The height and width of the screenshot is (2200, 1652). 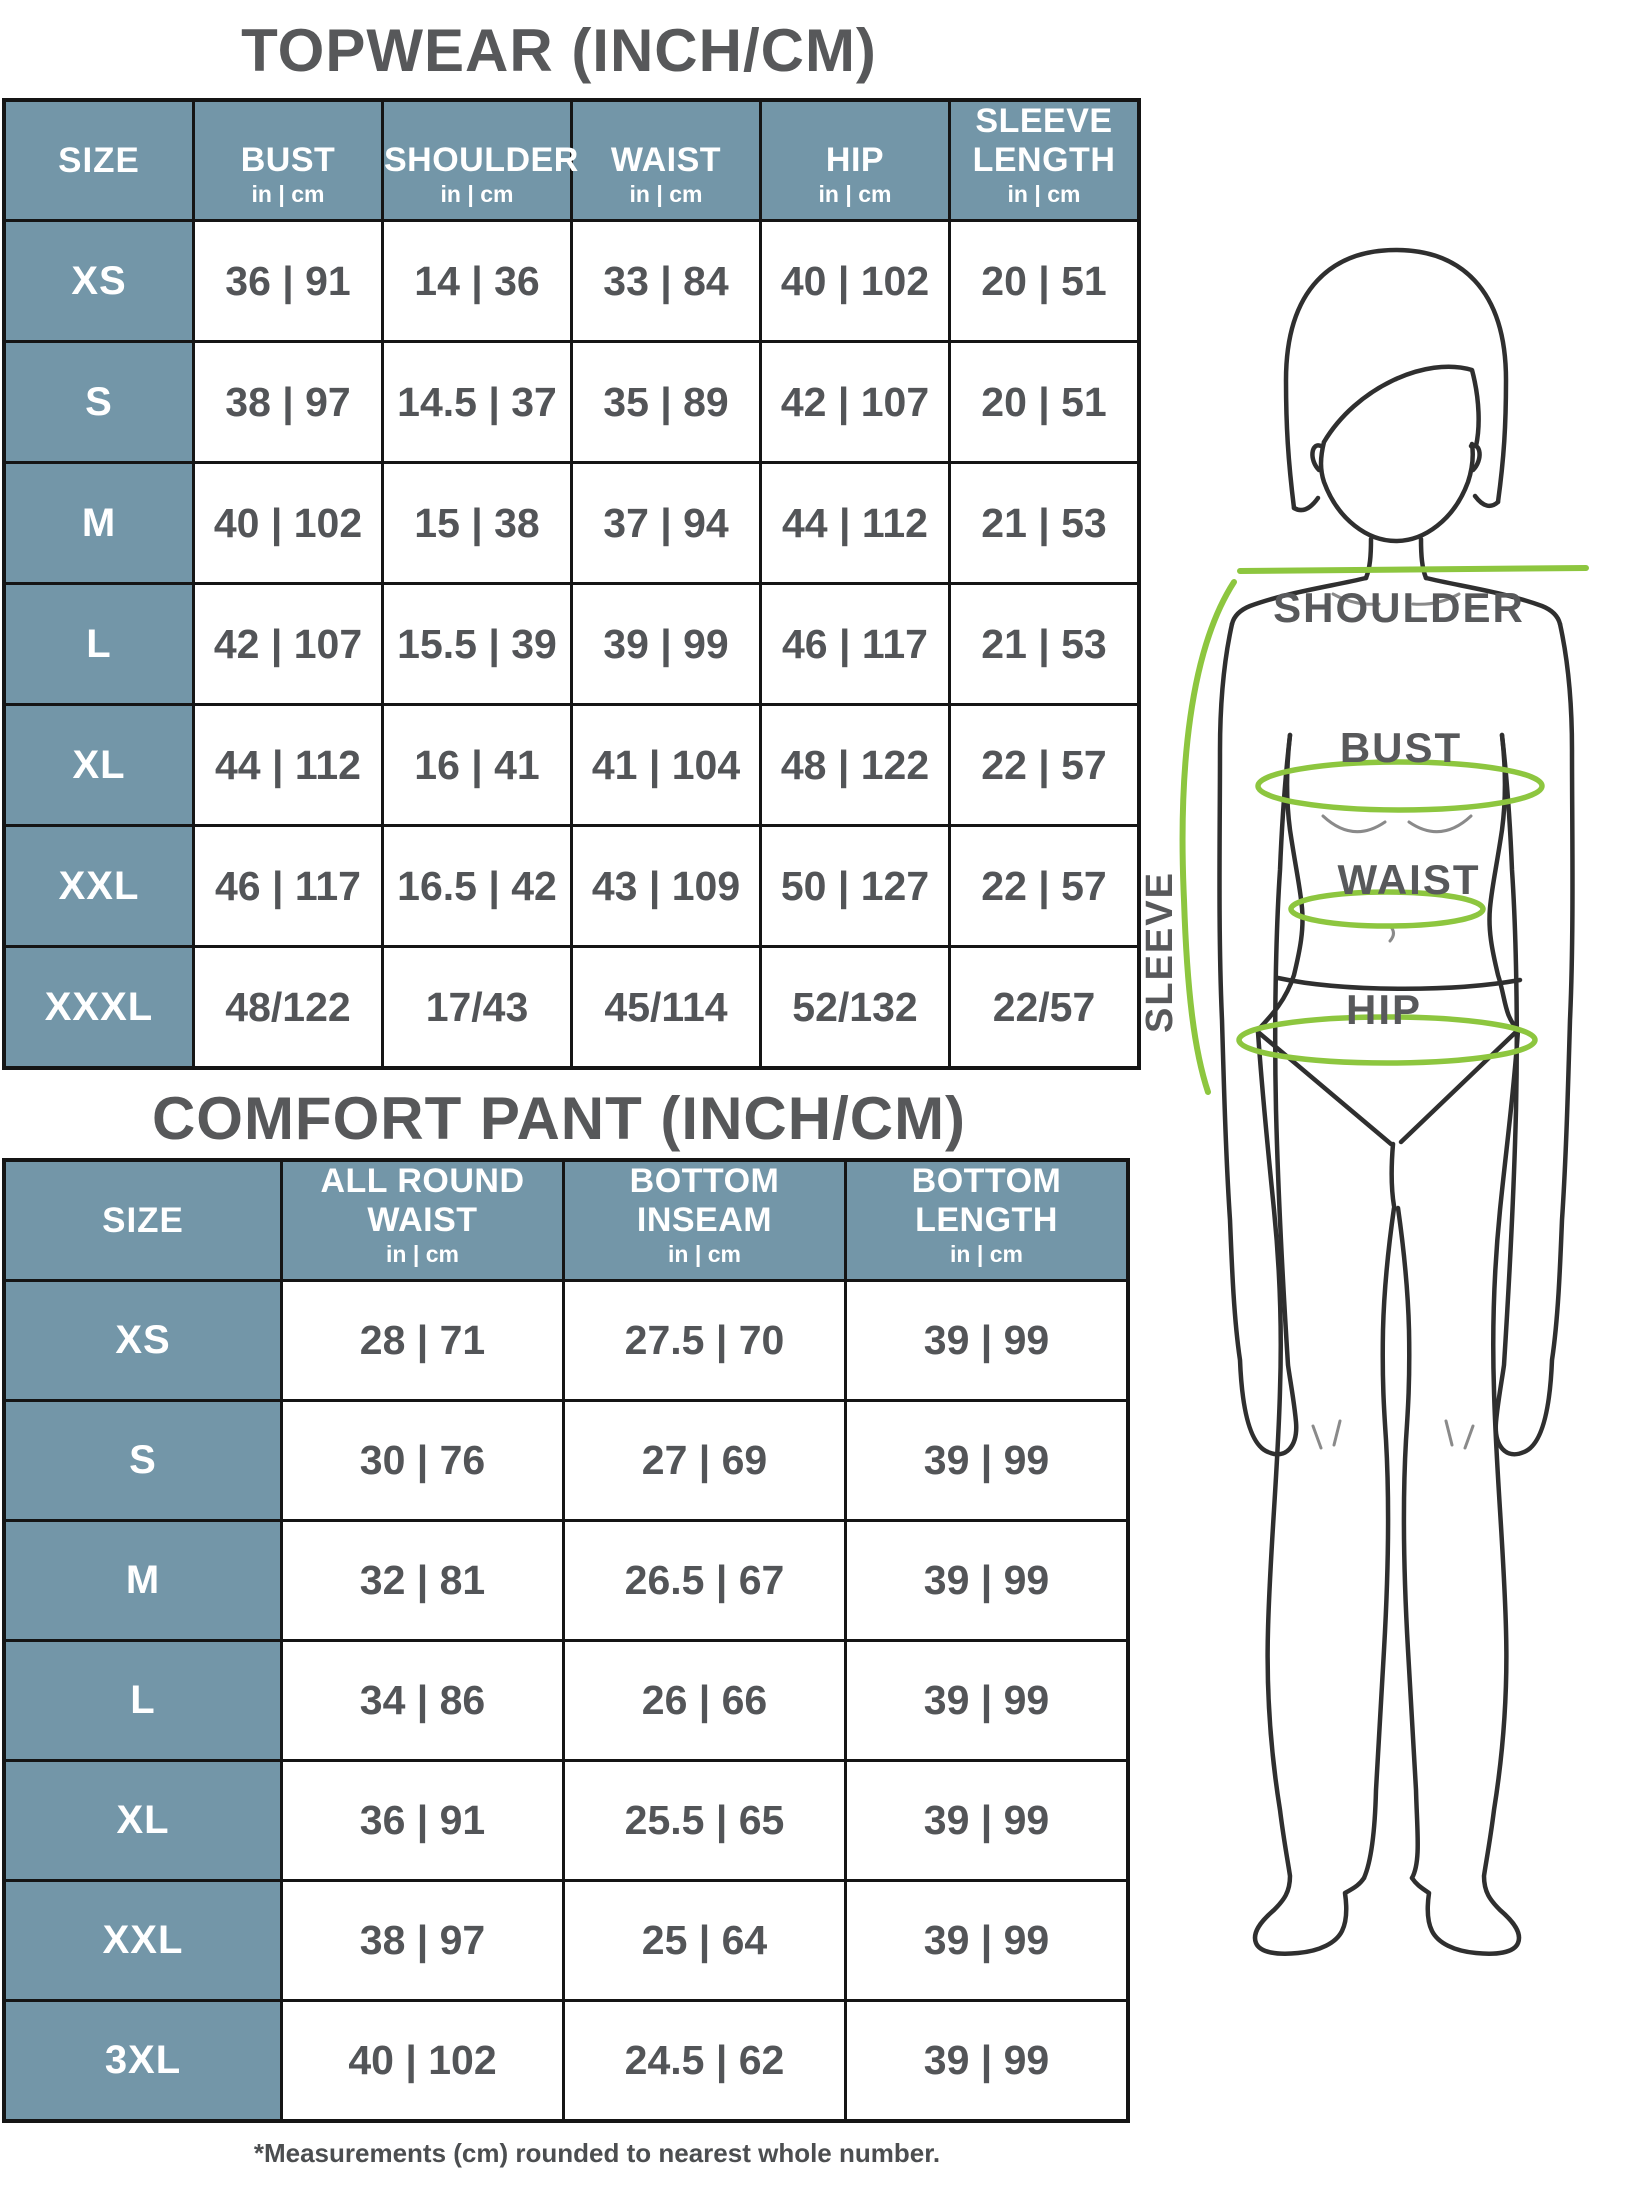 I want to click on shoulder-label: SHOULDER, so click(x=1399, y=607).